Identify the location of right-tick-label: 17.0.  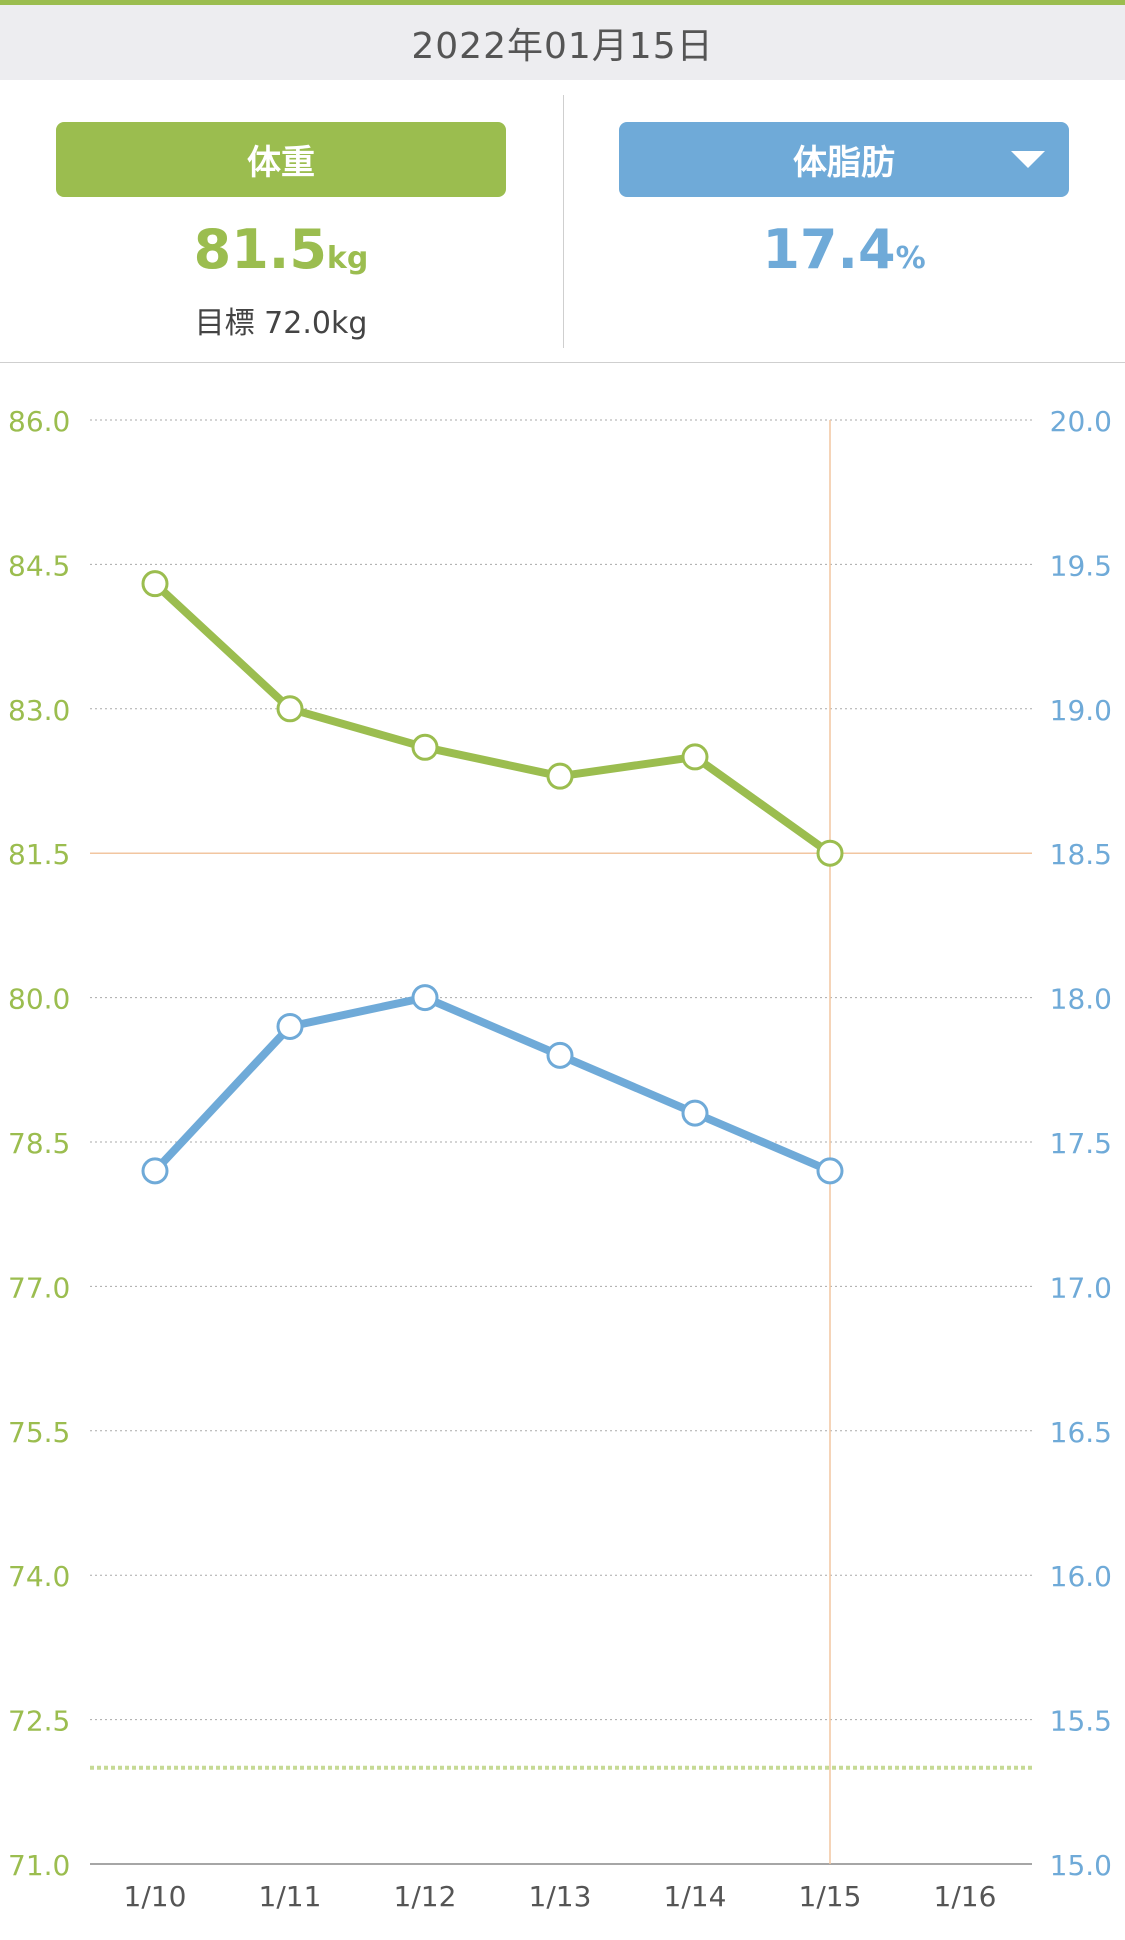
(1081, 1287).